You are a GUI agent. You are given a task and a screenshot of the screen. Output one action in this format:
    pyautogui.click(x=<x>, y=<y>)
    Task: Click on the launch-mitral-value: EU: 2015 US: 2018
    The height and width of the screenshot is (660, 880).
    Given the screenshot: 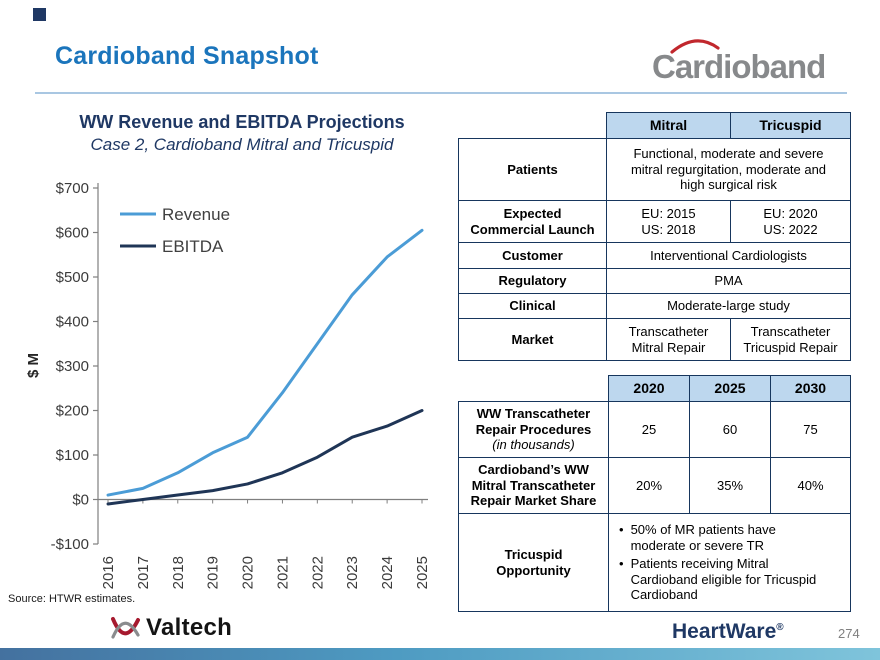 What is the action you would take?
    pyautogui.click(x=668, y=221)
    